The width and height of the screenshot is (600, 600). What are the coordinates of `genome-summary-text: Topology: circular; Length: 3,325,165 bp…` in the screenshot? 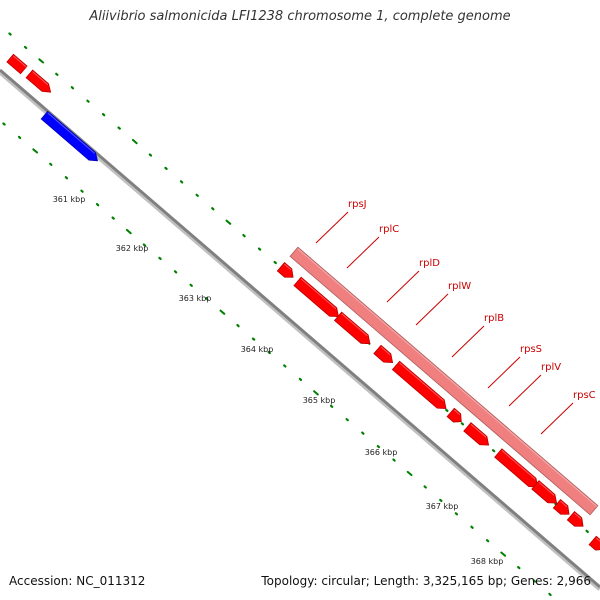 It's located at (426, 581).